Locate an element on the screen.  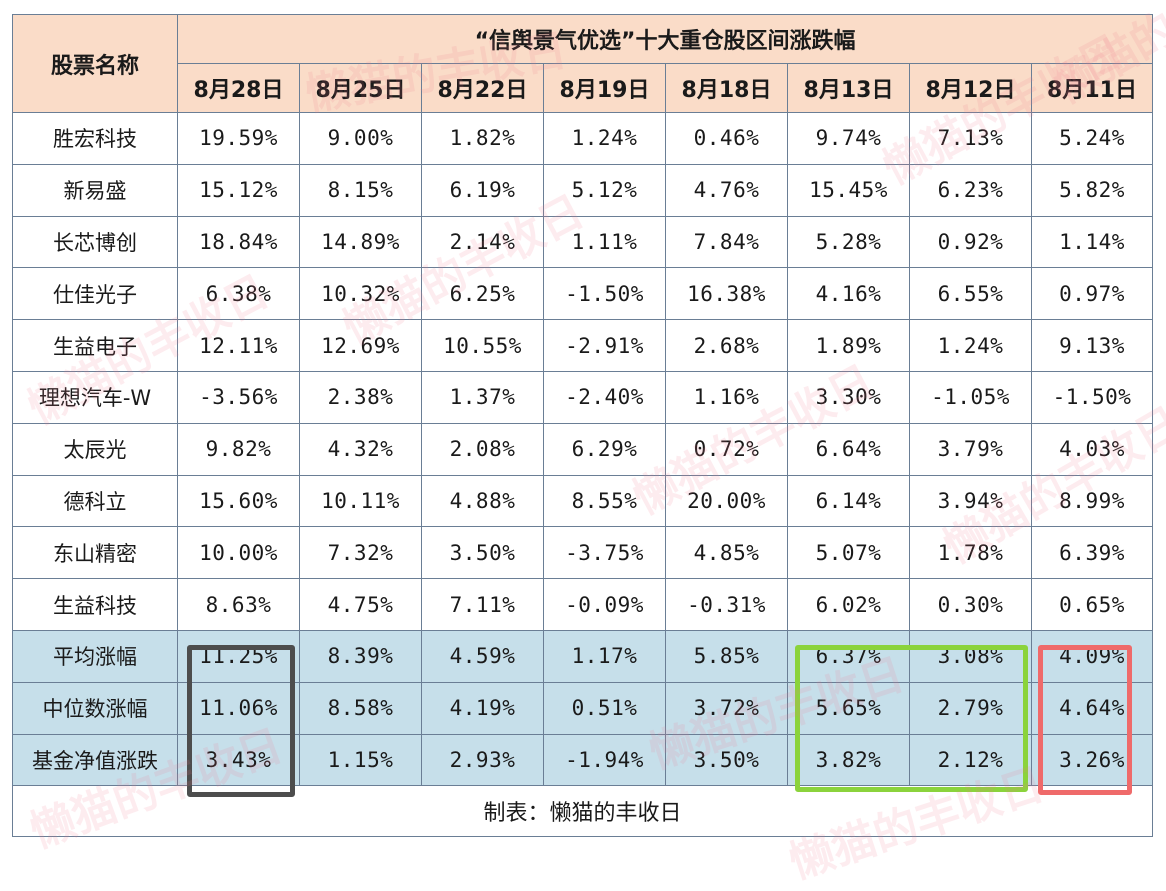
date-header: 8月19日 is located at coordinates (604, 88).